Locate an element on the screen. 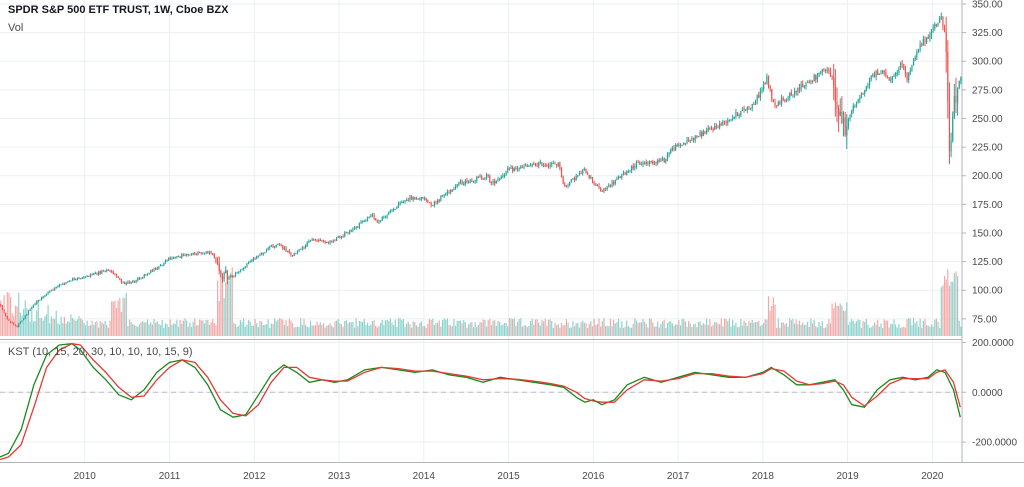  kst-indicator-label: KST (10, 15, 20, 30, 10, 10, 10, 15, 9) is located at coordinates (100, 352).